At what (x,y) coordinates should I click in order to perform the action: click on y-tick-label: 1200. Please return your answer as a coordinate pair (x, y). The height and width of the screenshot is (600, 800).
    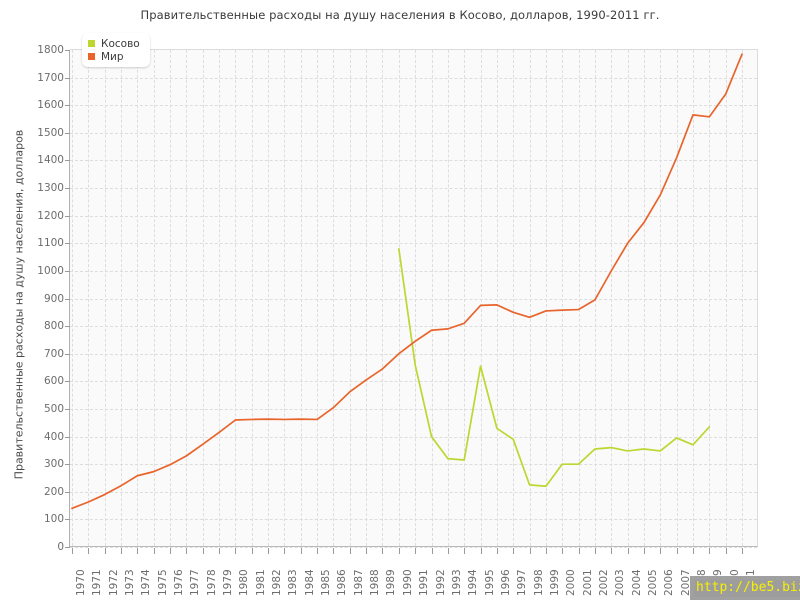
    Looking at the image, I should click on (50, 215).